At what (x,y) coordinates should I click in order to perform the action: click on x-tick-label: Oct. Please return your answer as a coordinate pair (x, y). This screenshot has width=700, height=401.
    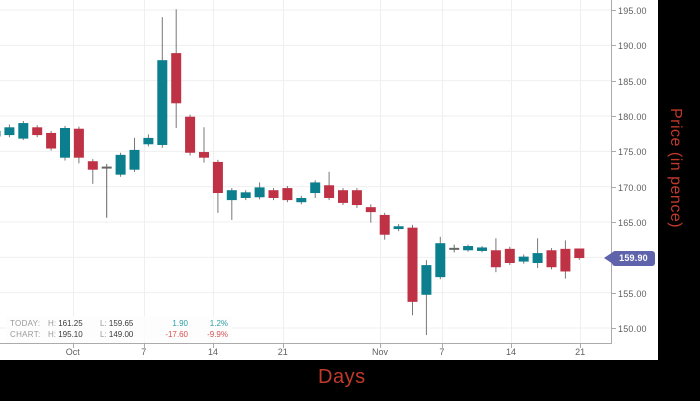
    Looking at the image, I should click on (72, 352).